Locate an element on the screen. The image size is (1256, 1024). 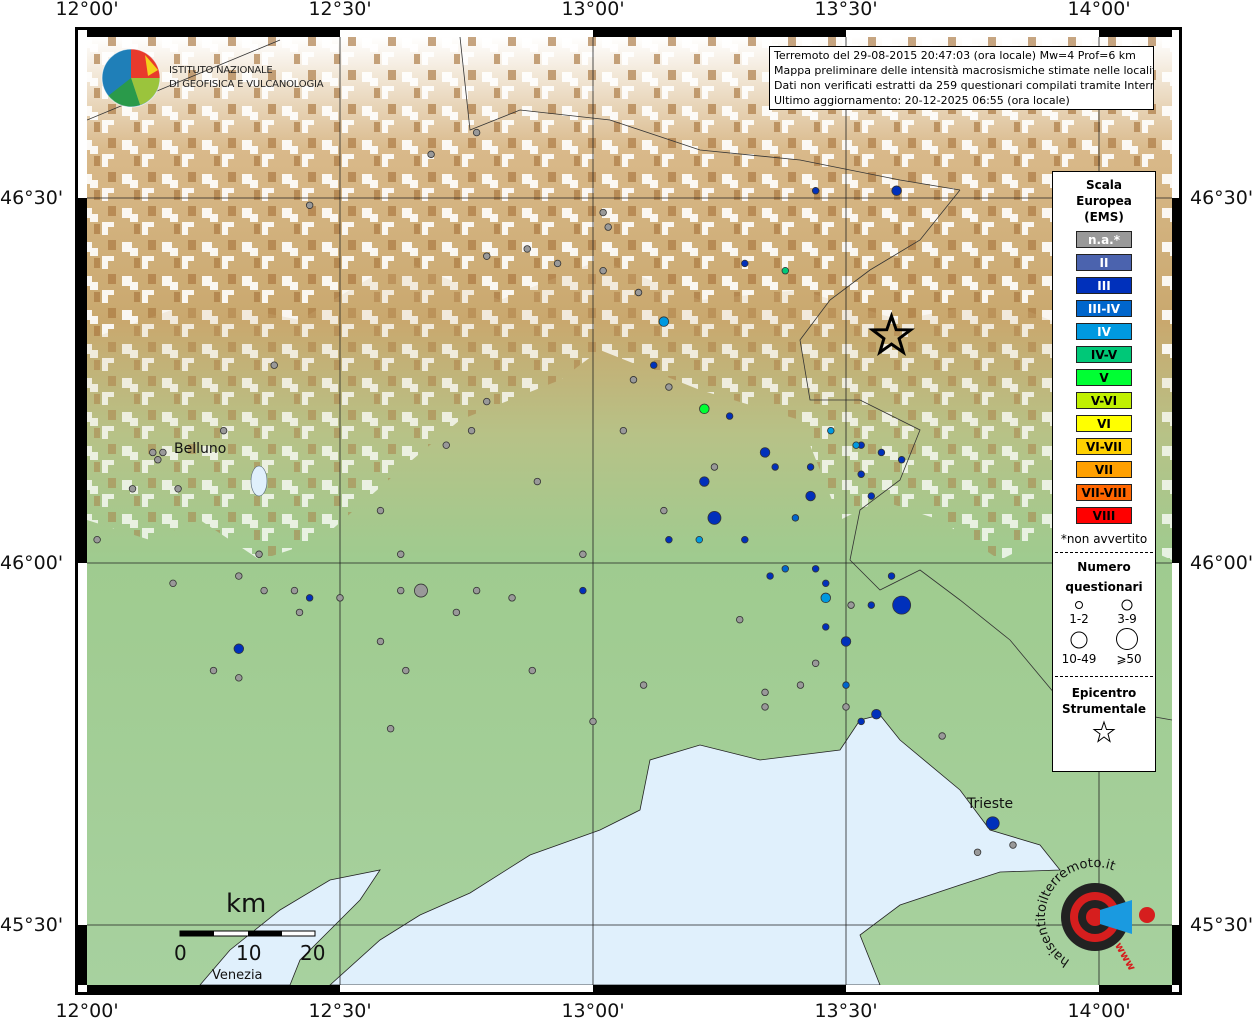
place-trieste: Trieste is located at coordinates (990, 804).